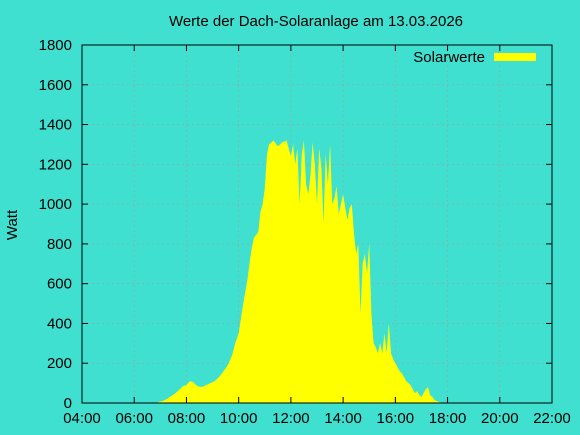  I want to click on x-tick-label: 18:00, so click(448, 418).